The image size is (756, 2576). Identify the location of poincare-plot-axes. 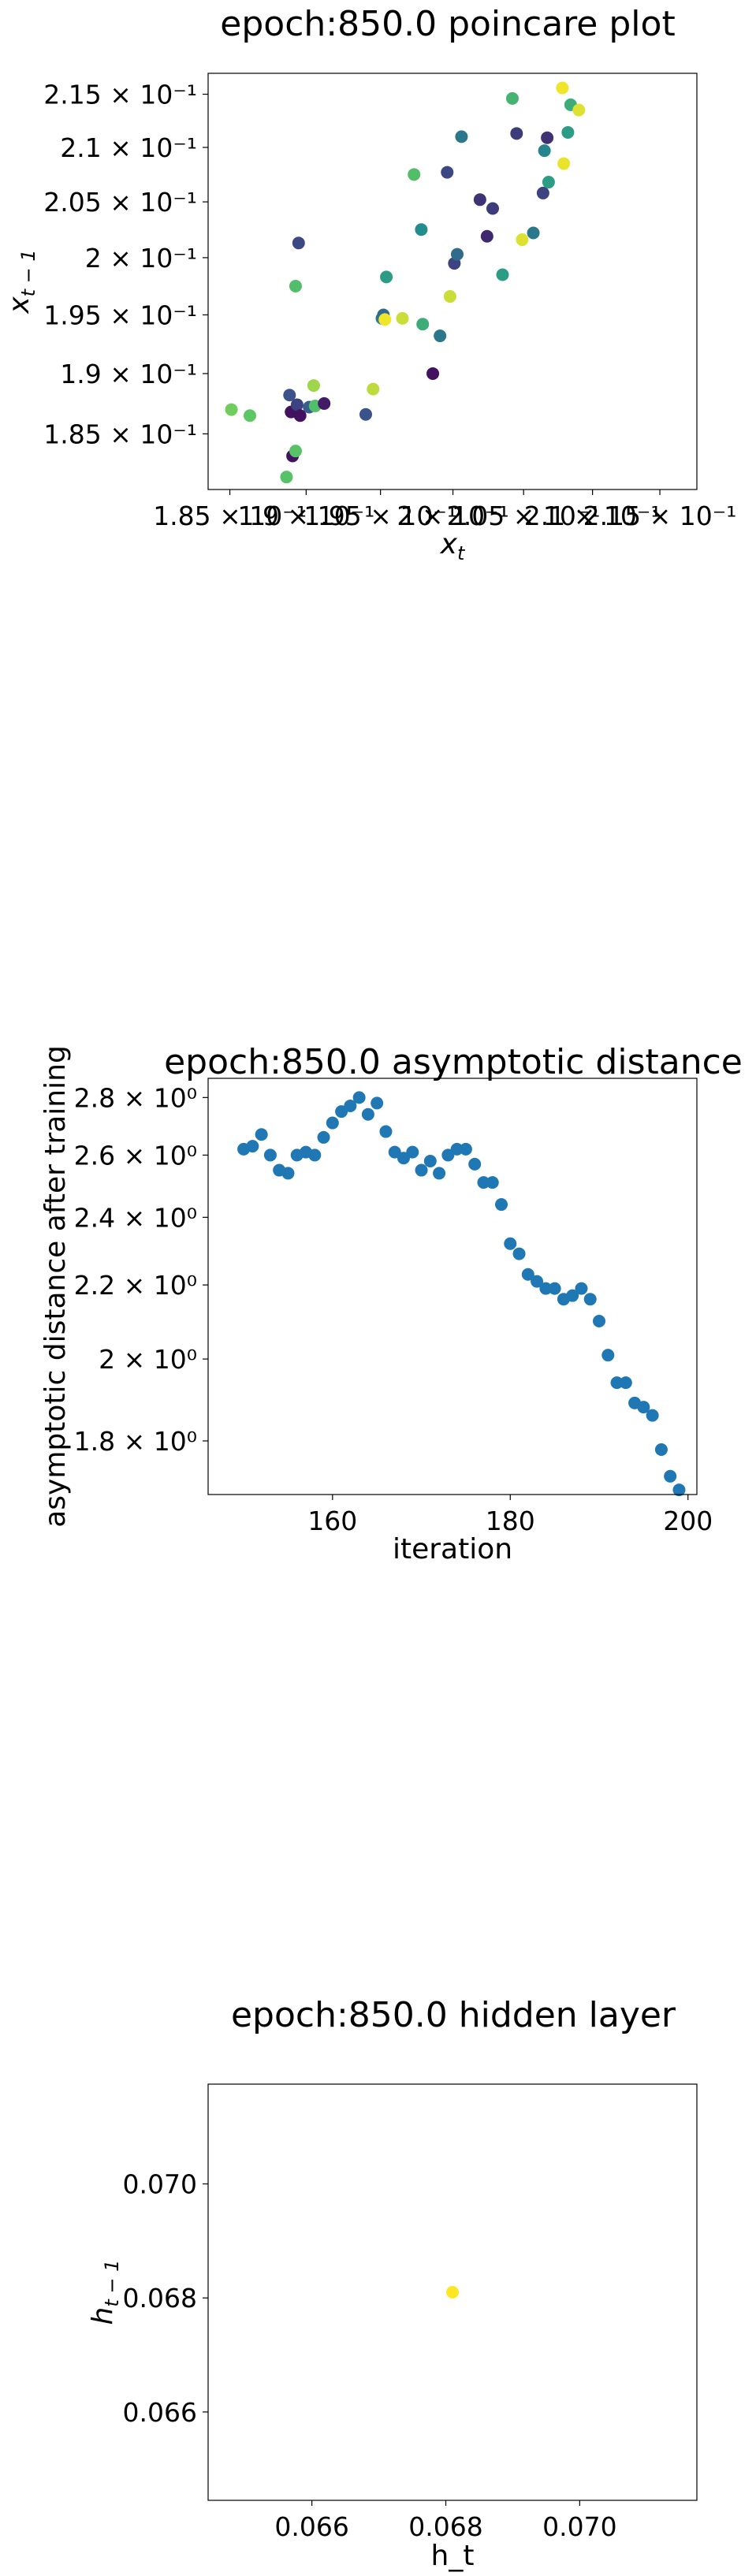
(453, 281).